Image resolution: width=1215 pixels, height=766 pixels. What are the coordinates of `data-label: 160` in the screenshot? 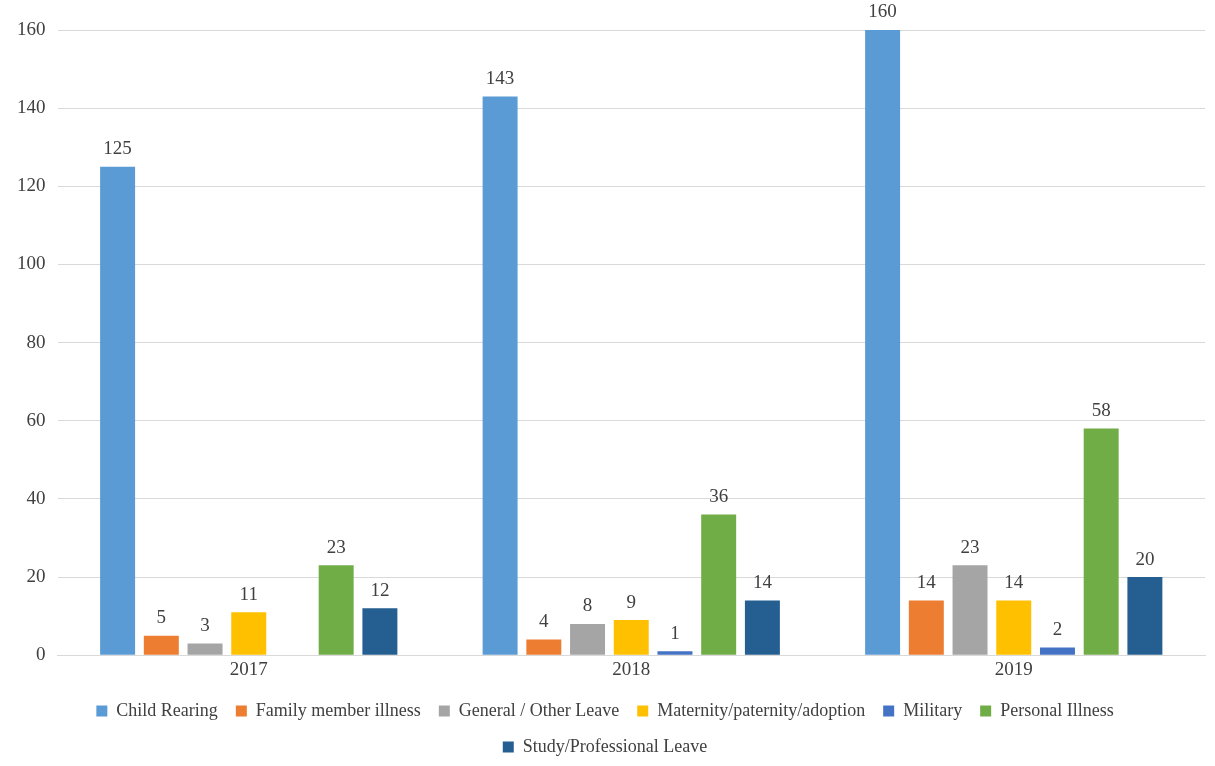 It's located at (882, 11).